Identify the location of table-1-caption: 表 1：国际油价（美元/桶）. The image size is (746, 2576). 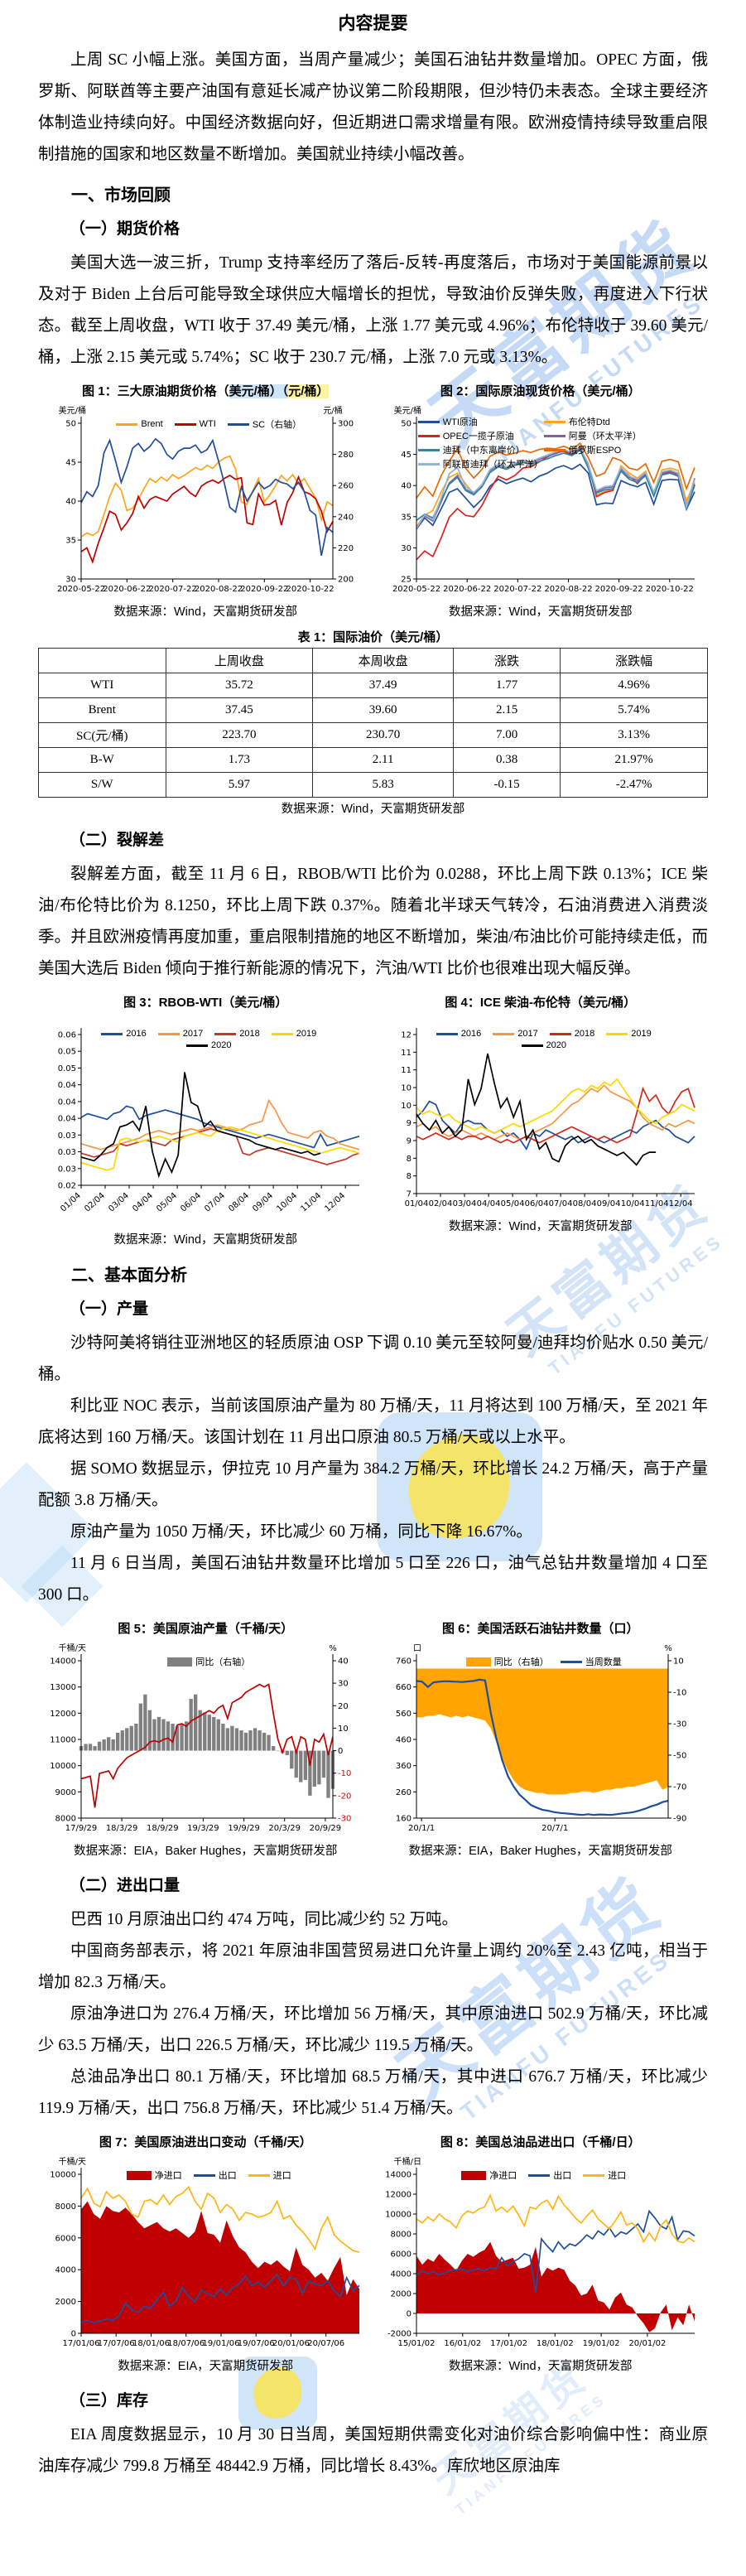
(373, 637).